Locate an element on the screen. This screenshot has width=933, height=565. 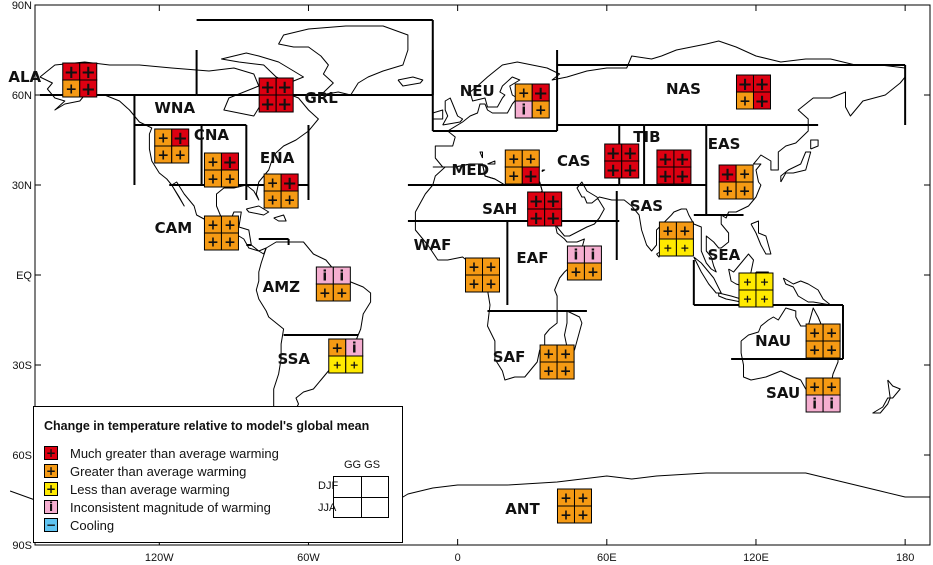
legend-item-label: Less than average warming is located at coordinates (150, 489).